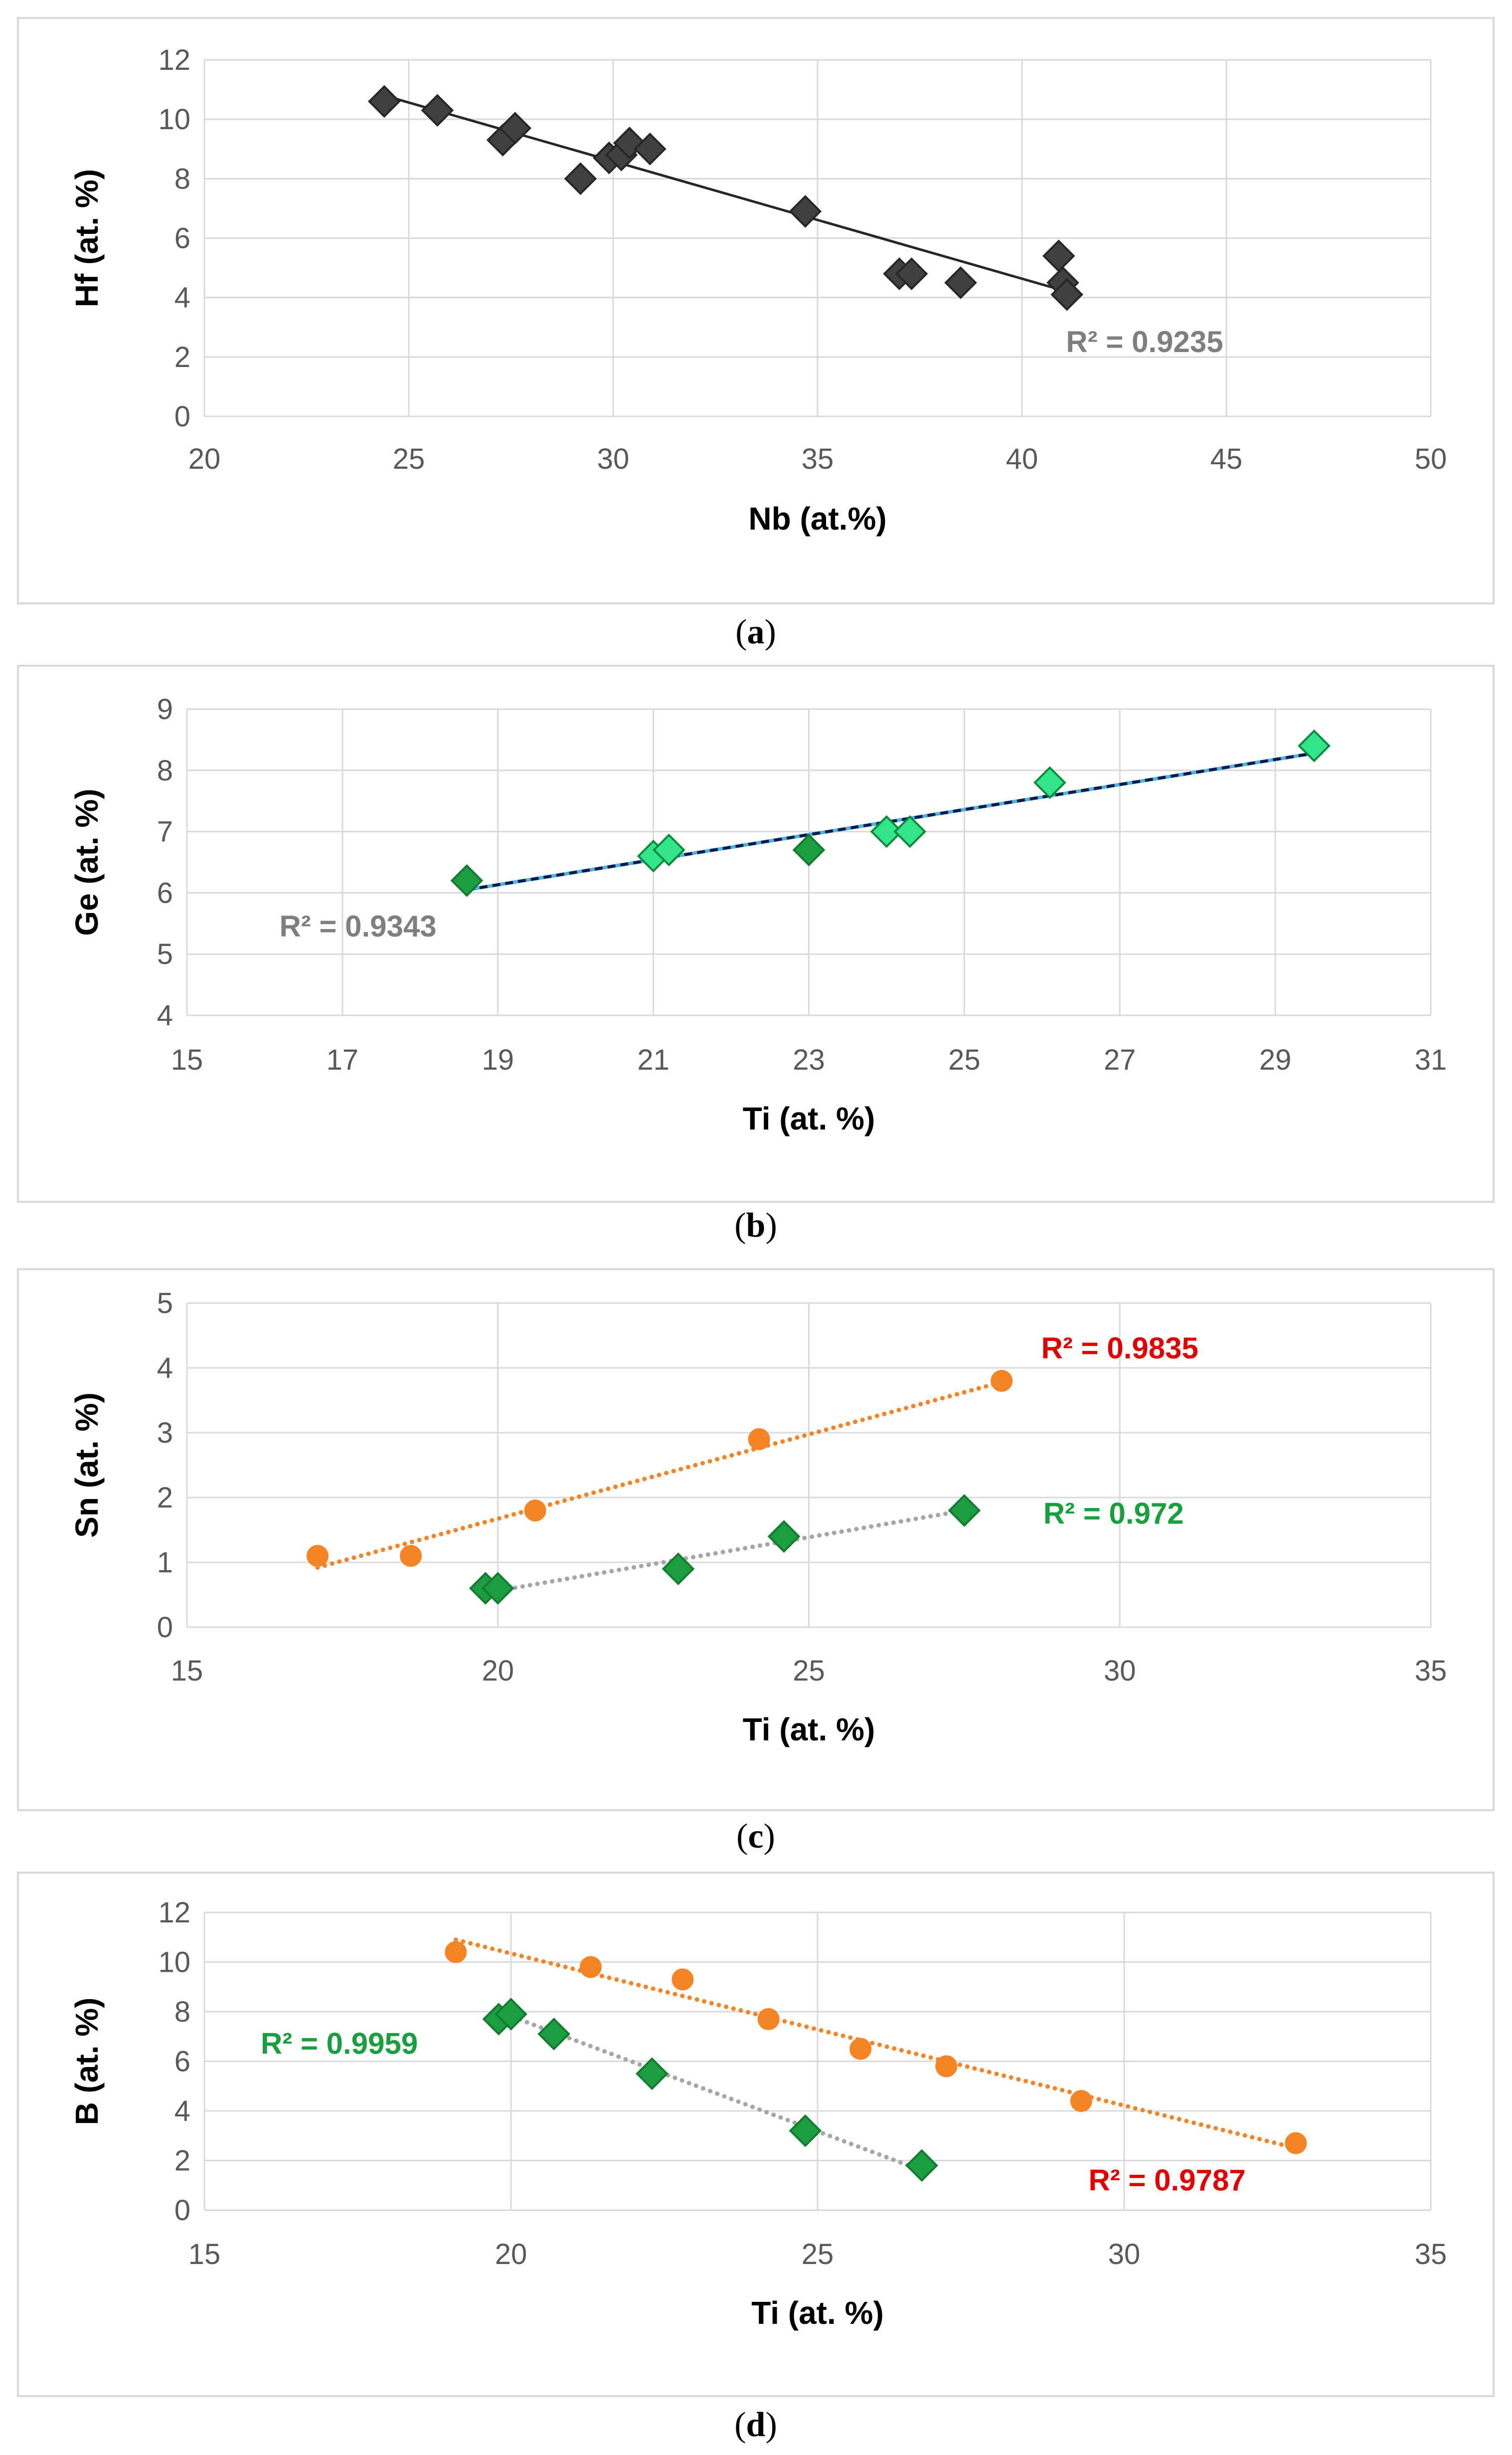 The height and width of the screenshot is (2455, 1512). I want to click on y-axis-title: B (at. %), so click(87, 2061).